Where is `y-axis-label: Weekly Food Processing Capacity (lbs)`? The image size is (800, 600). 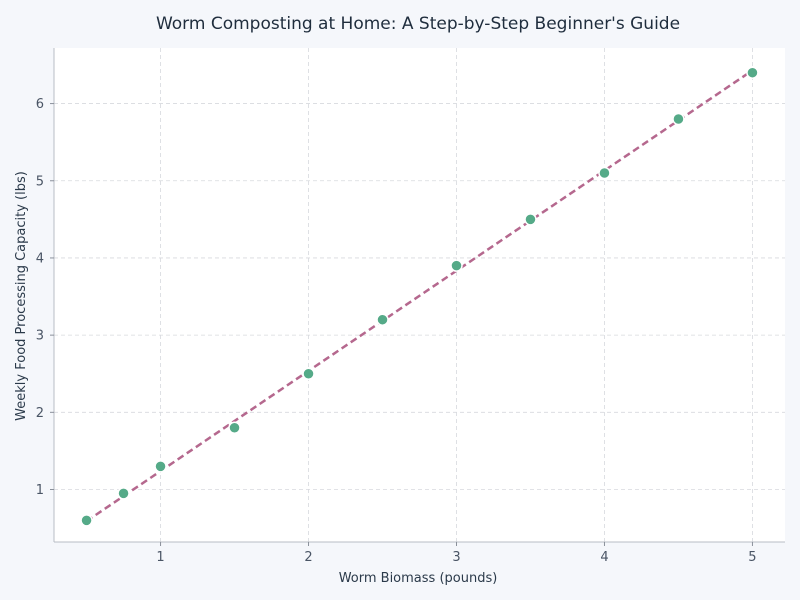
y-axis-label: Weekly Food Processing Capacity (lbs) is located at coordinates (21, 296).